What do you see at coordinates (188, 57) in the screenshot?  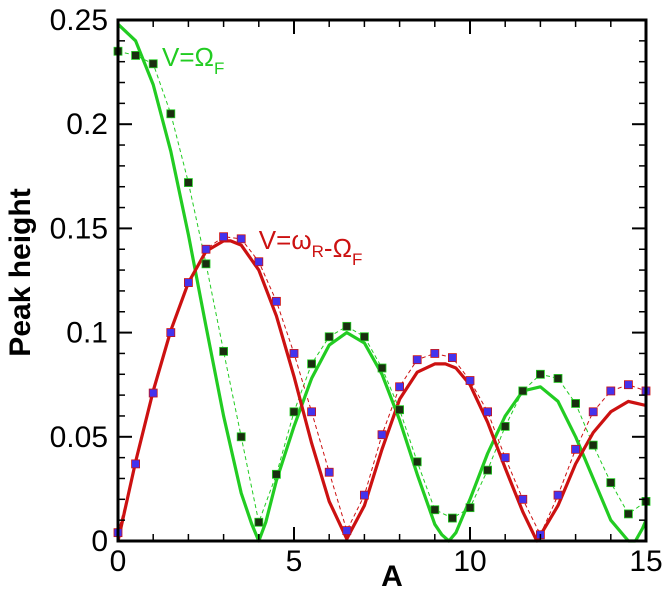 I see `green_label-text: V=Ω` at bounding box center [188, 57].